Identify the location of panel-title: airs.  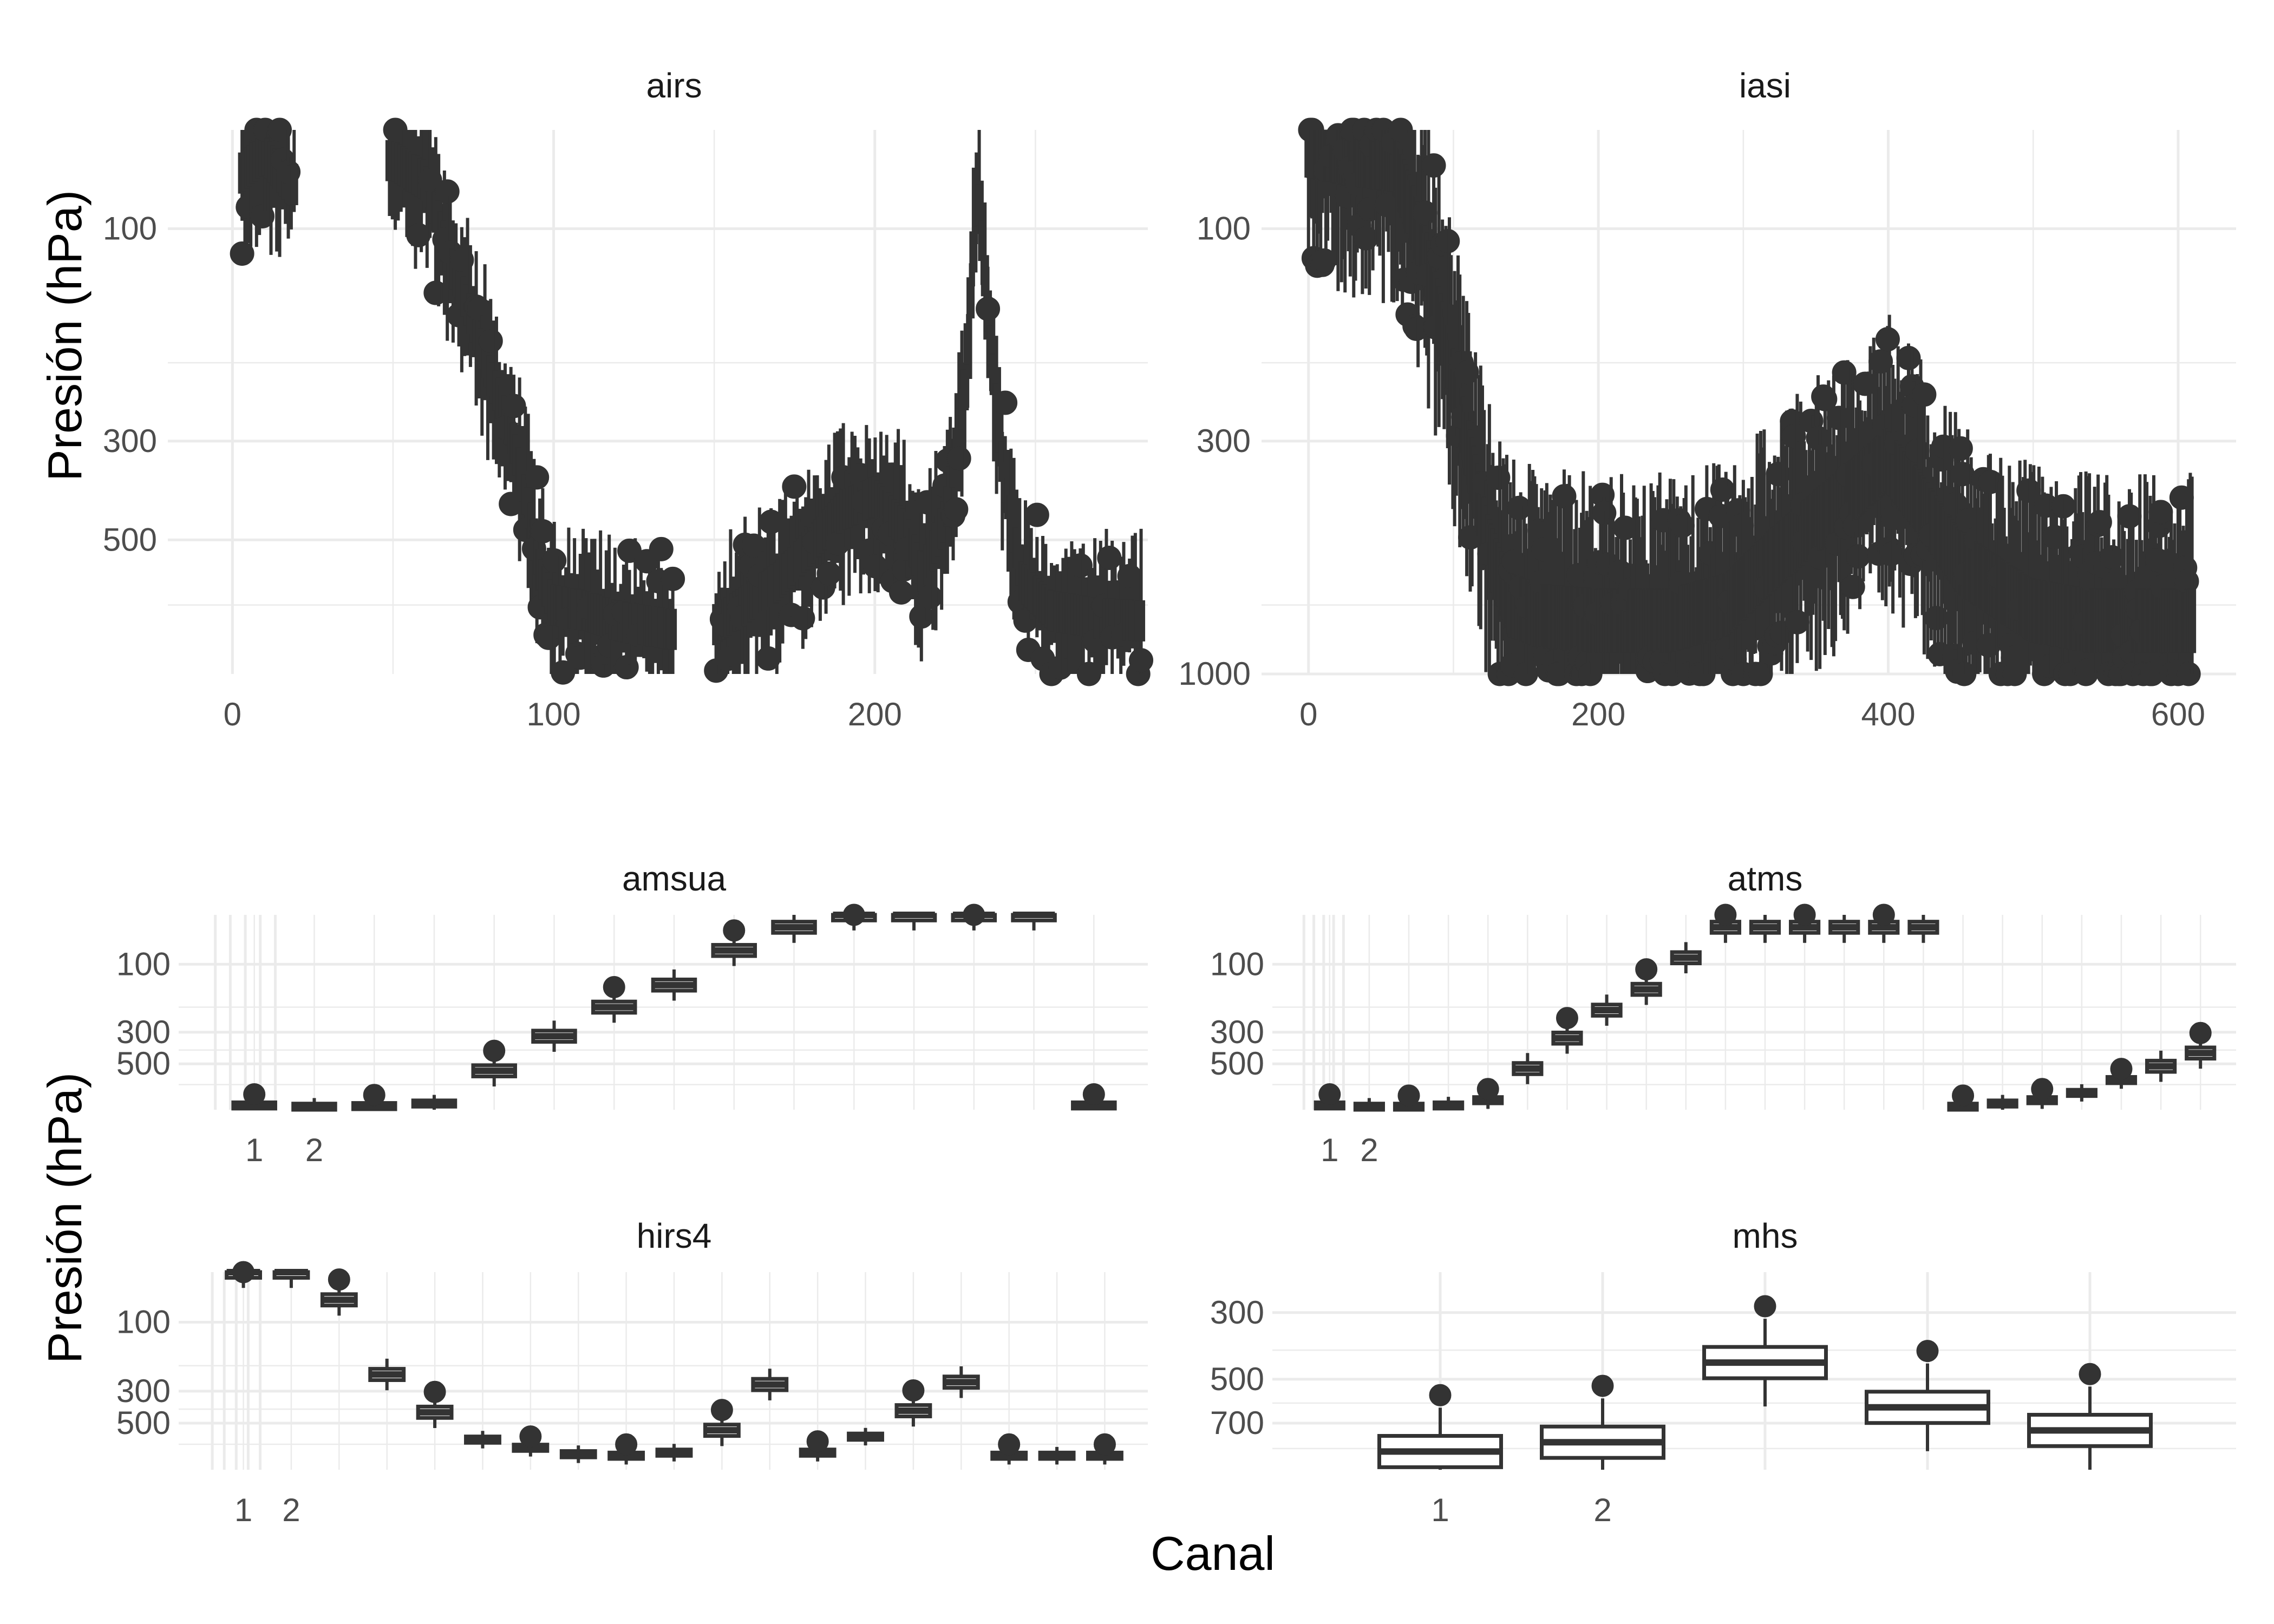
(674, 85).